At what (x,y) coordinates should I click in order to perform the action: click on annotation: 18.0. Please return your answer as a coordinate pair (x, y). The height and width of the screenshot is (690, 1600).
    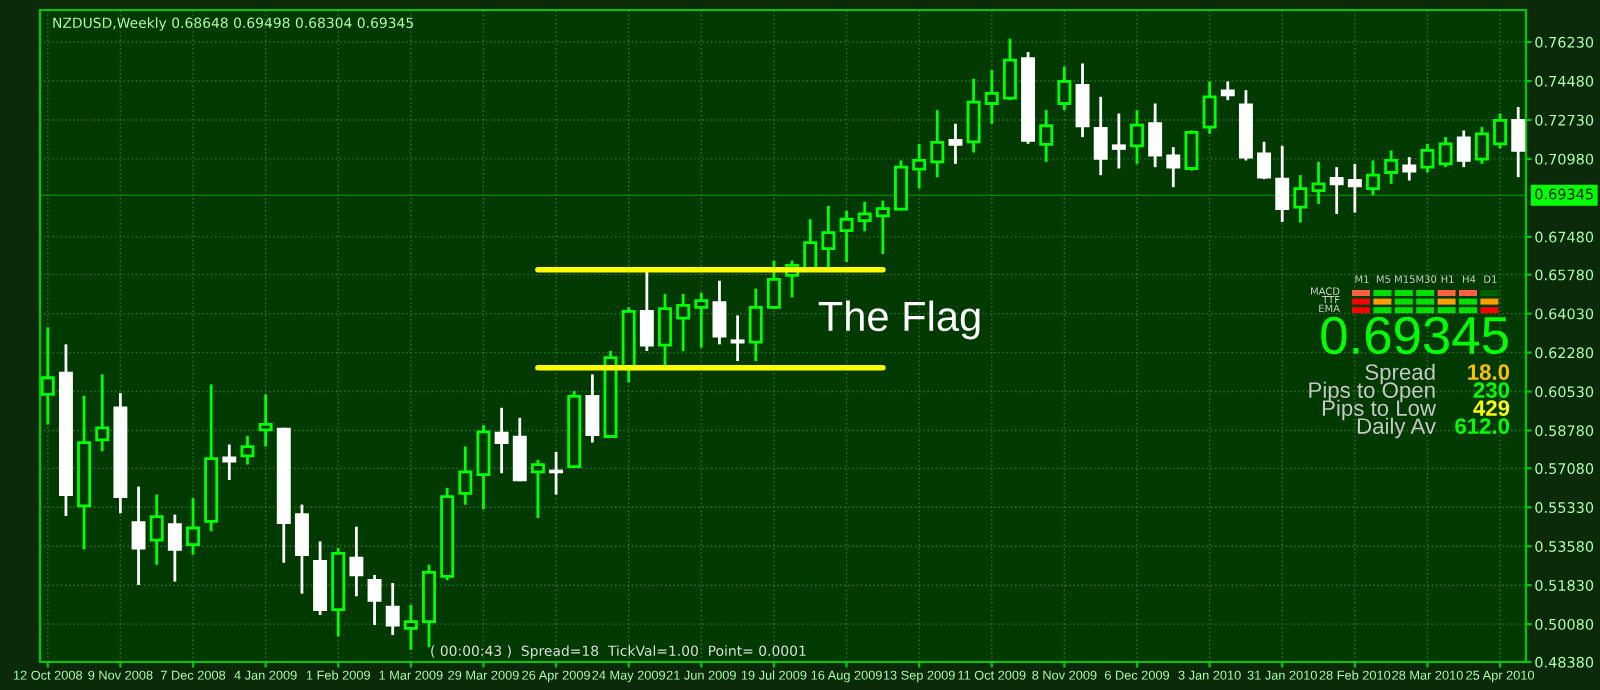
    Looking at the image, I should click on (1489, 372).